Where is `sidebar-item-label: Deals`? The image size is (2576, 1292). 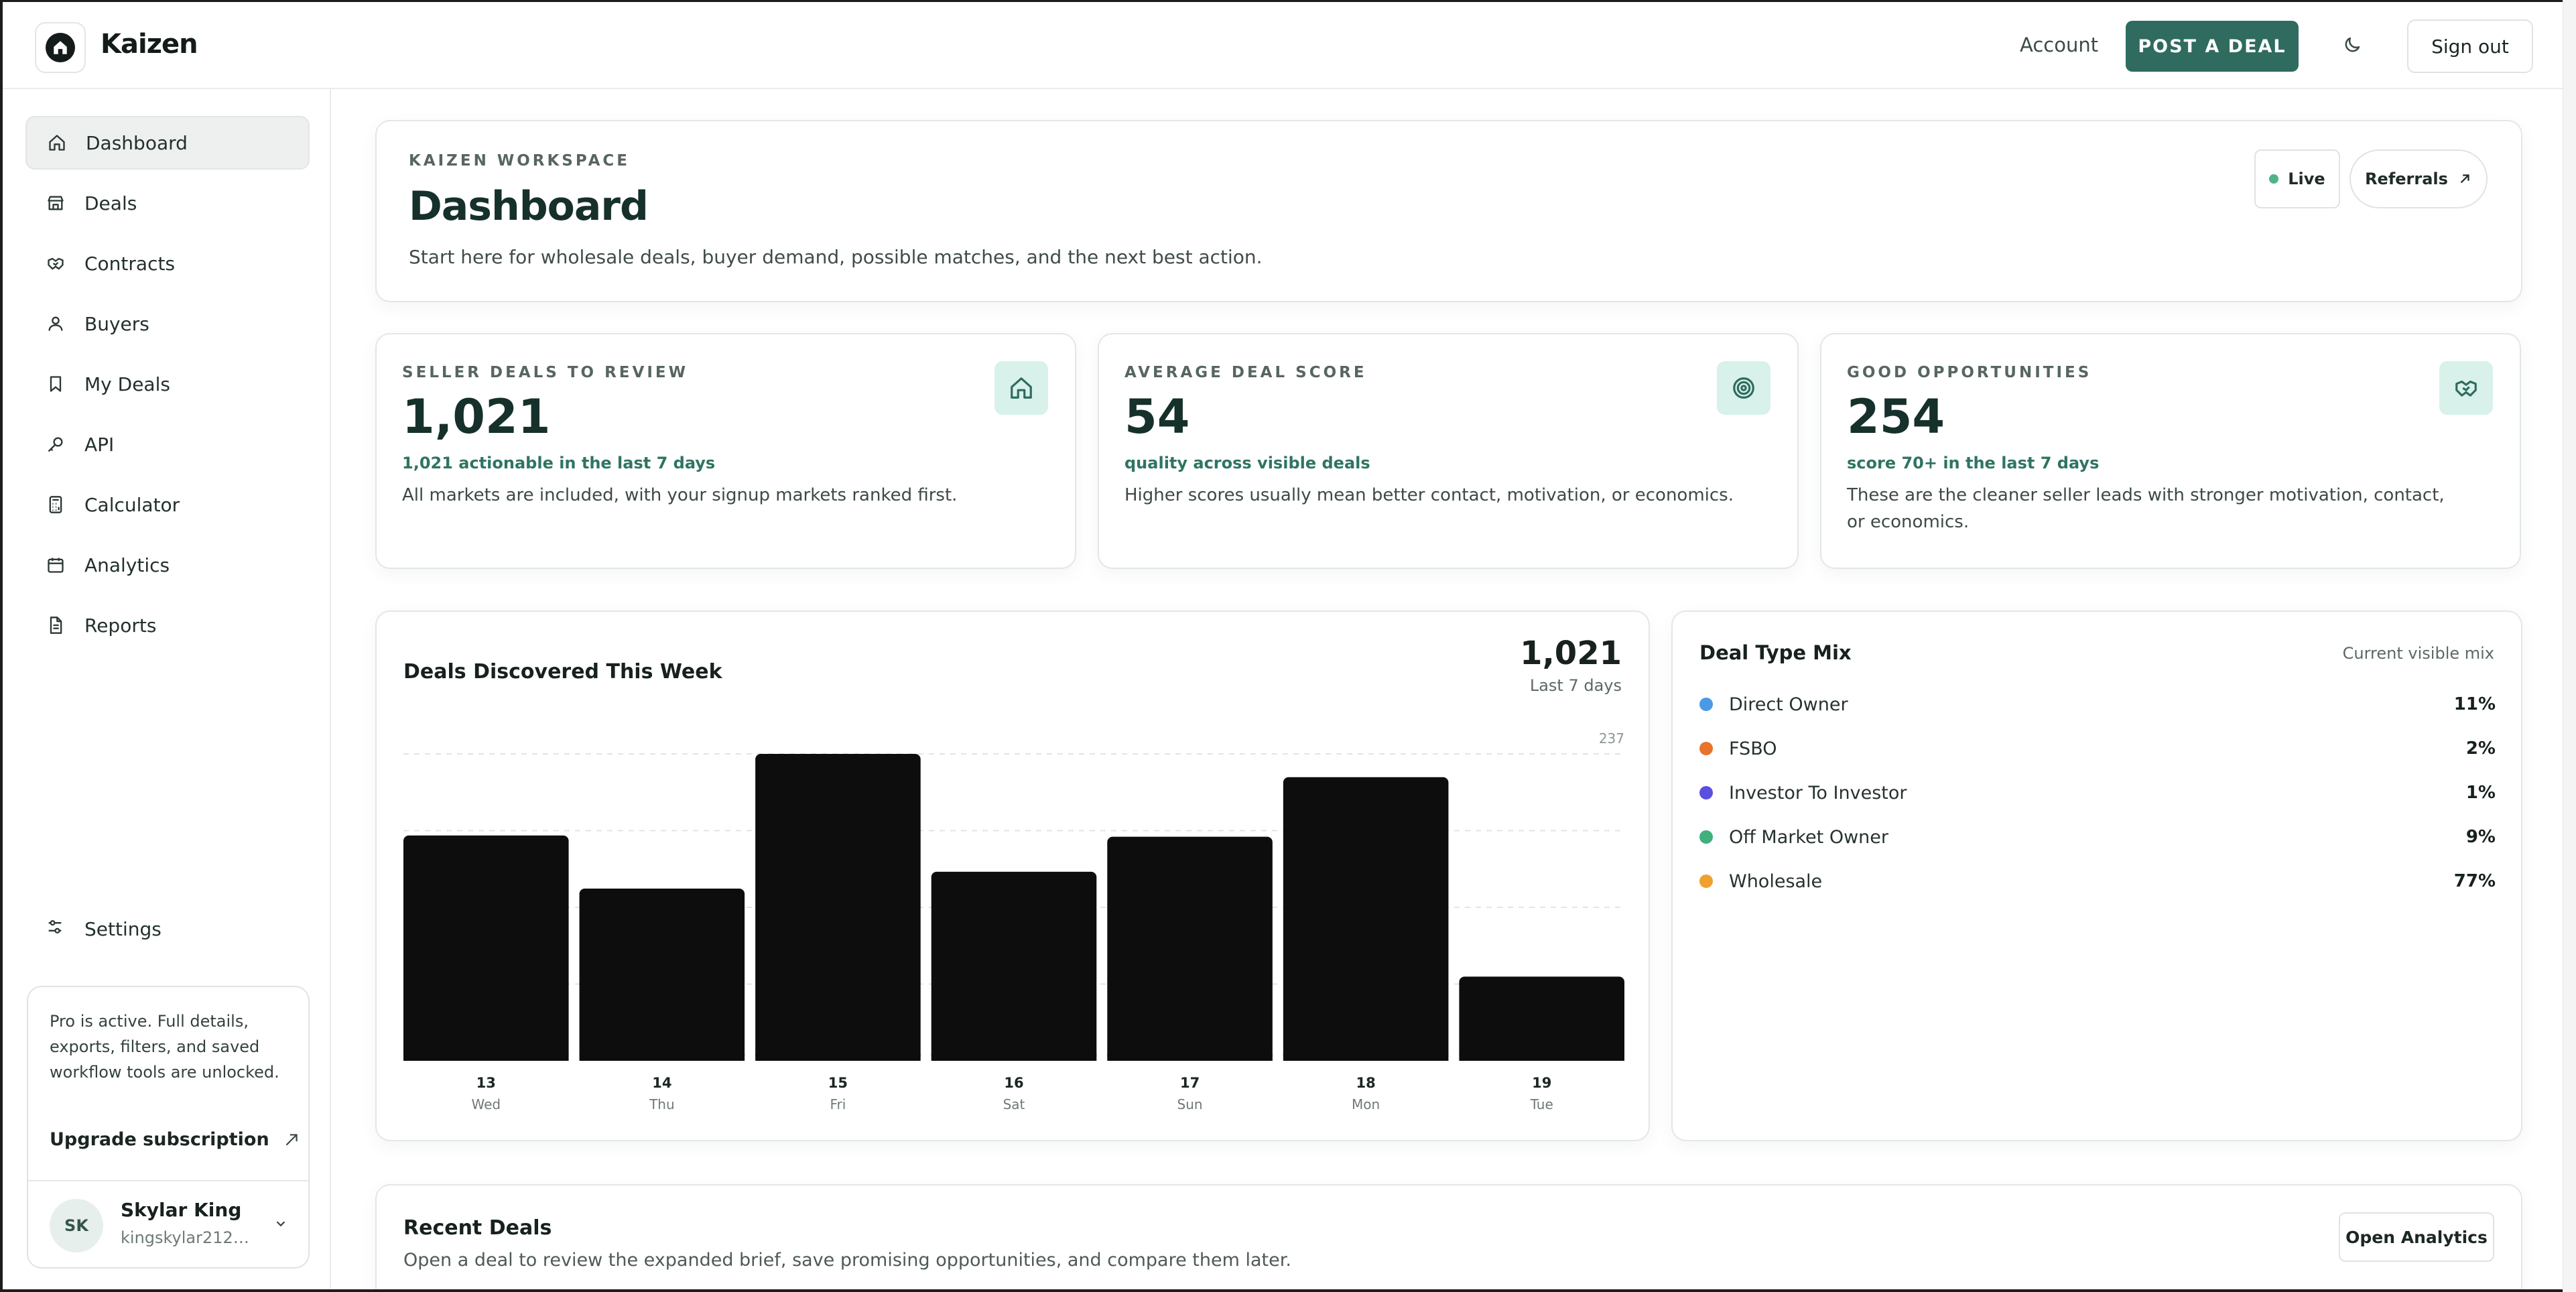 sidebar-item-label: Deals is located at coordinates (110, 203).